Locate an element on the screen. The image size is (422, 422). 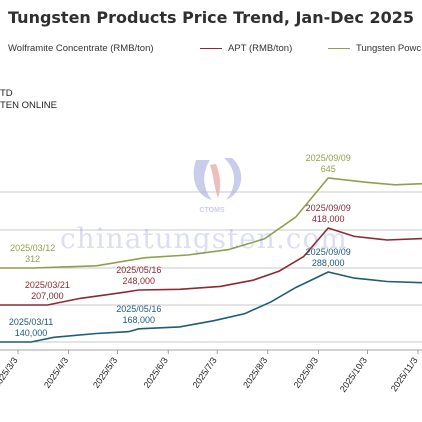
x-tick-label: 2025/10/3 is located at coordinates (353, 374).